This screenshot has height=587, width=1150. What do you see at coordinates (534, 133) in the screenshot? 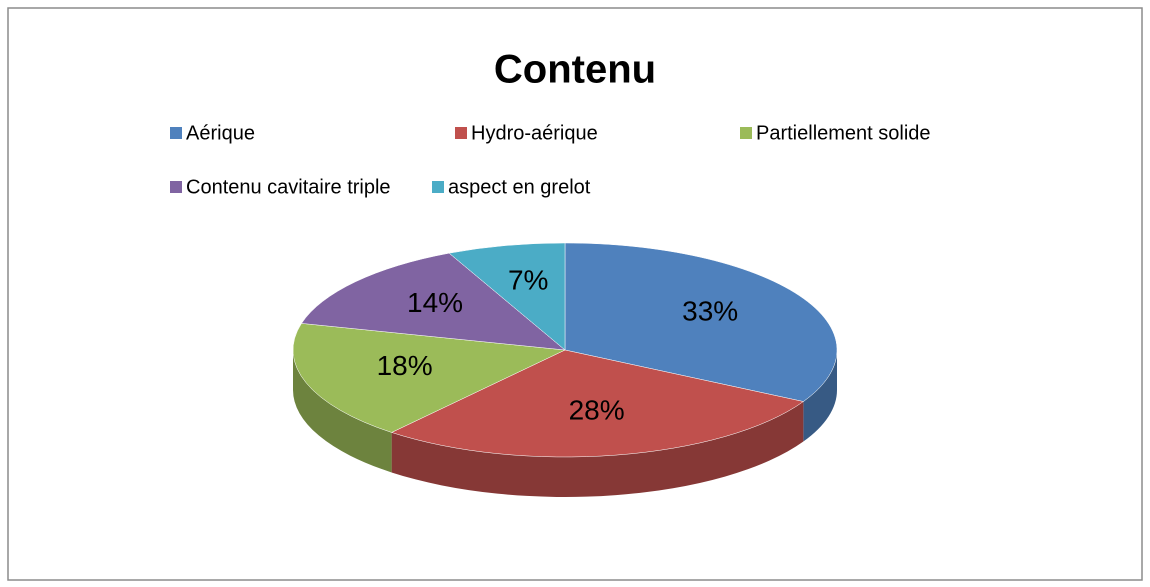
I see `legend-label: Hydro-aérique` at bounding box center [534, 133].